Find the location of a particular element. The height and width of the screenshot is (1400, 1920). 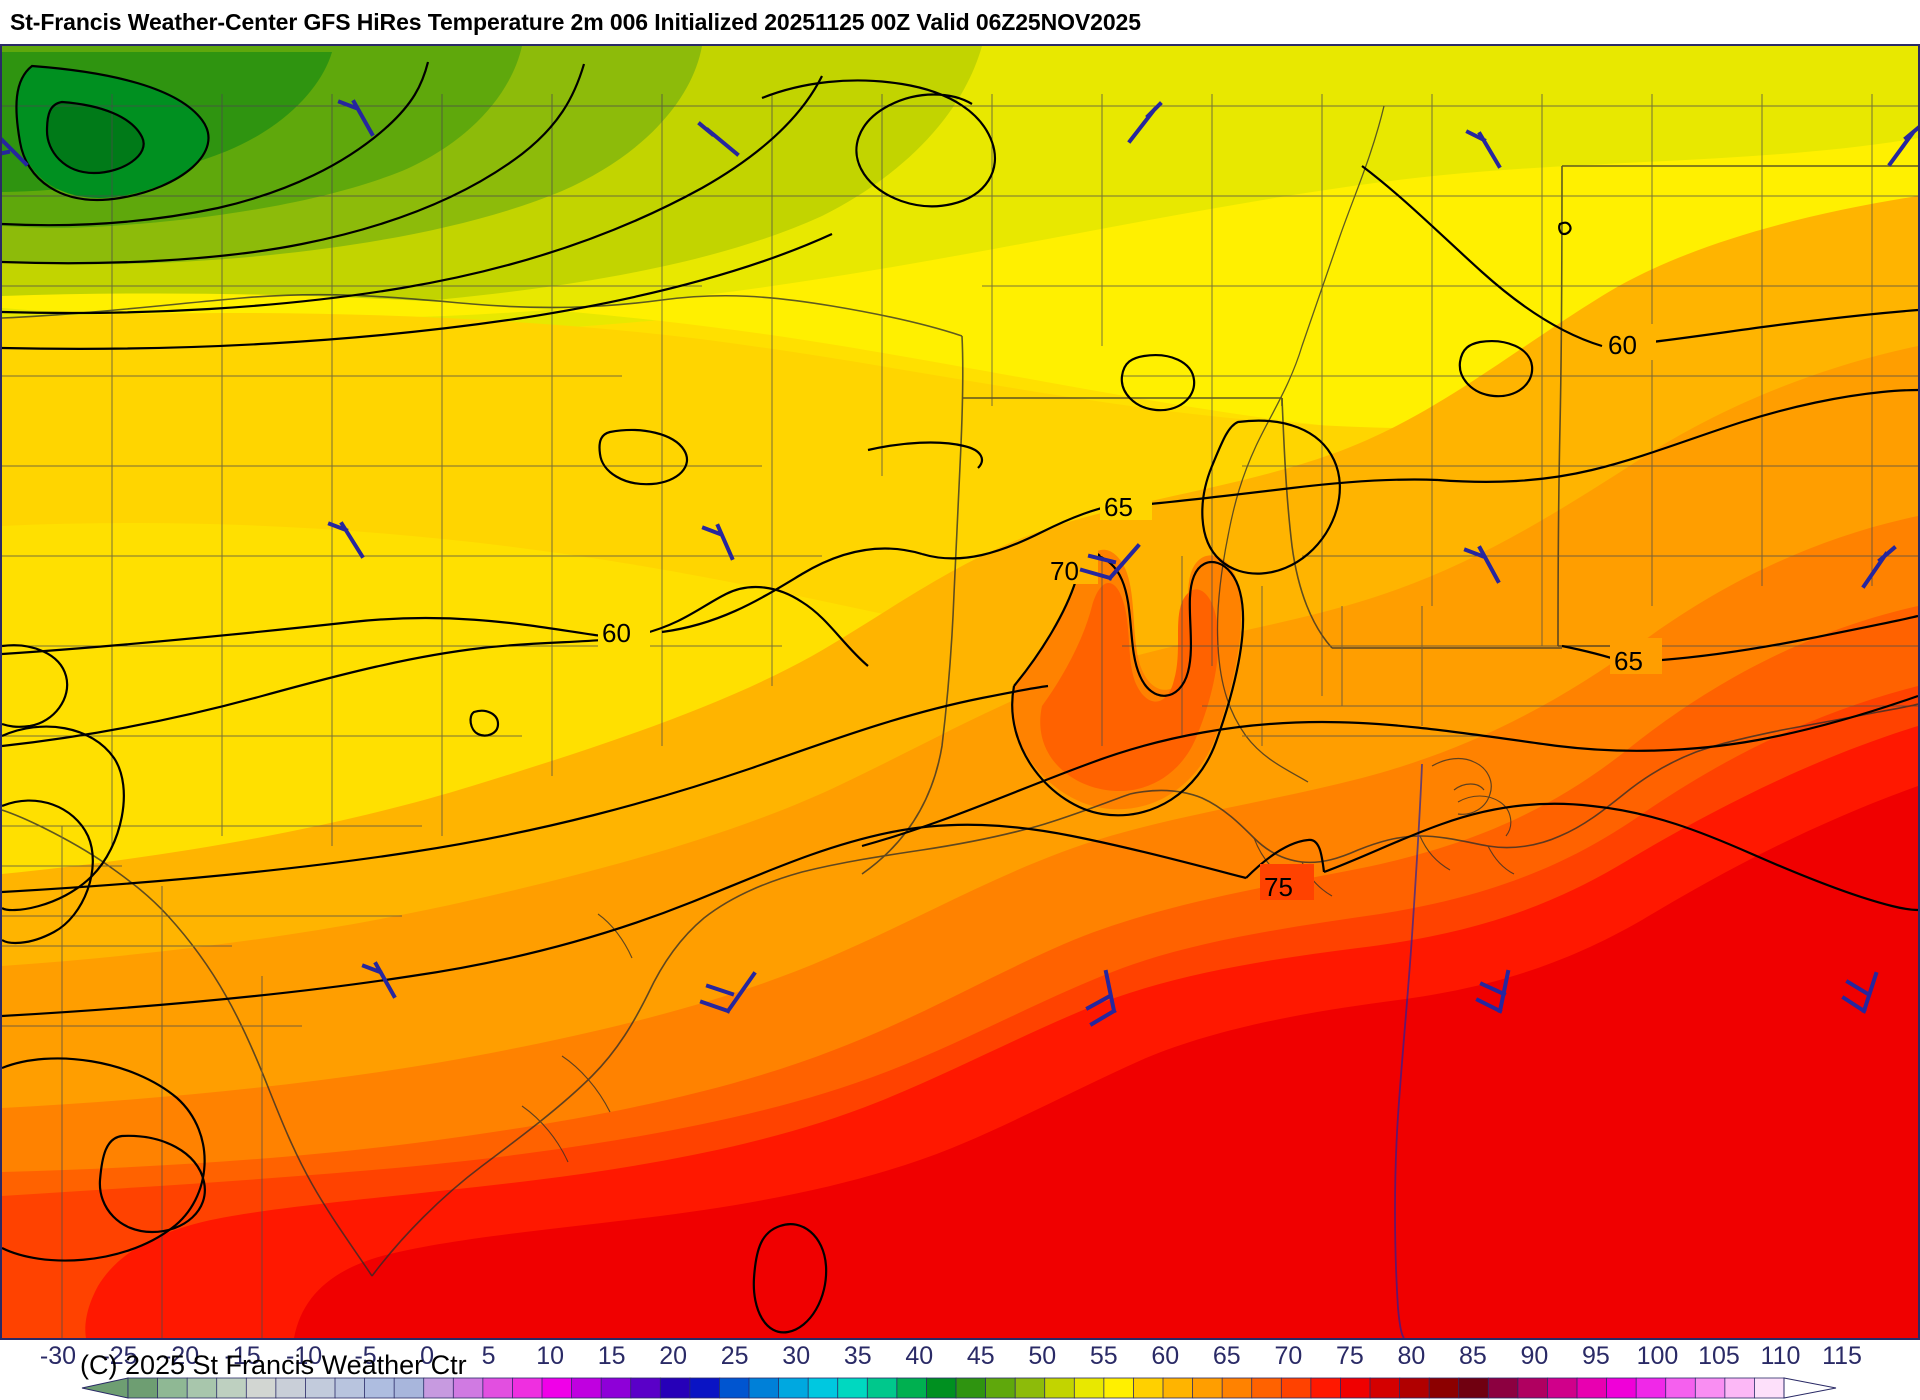

colorbar-tick-label: 110 is located at coordinates (1780, 1356).